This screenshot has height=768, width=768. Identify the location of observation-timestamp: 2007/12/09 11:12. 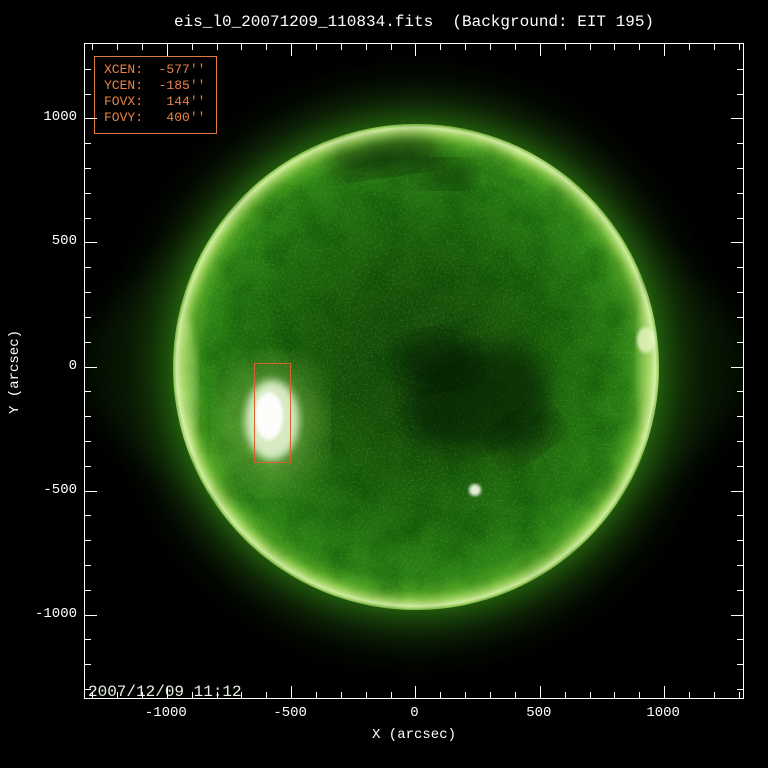
(165, 691).